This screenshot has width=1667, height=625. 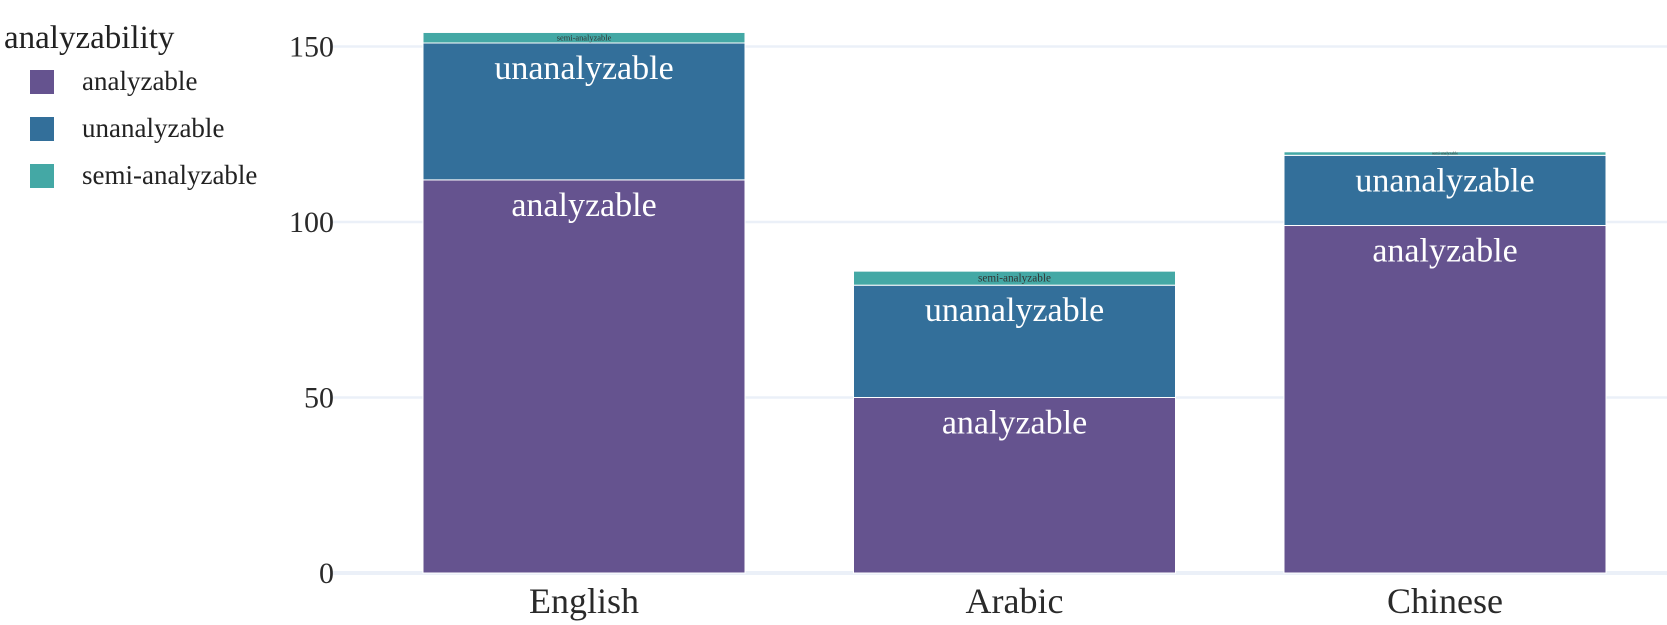 I want to click on x-tick-label-Chinese: Chinese, so click(x=1445, y=601).